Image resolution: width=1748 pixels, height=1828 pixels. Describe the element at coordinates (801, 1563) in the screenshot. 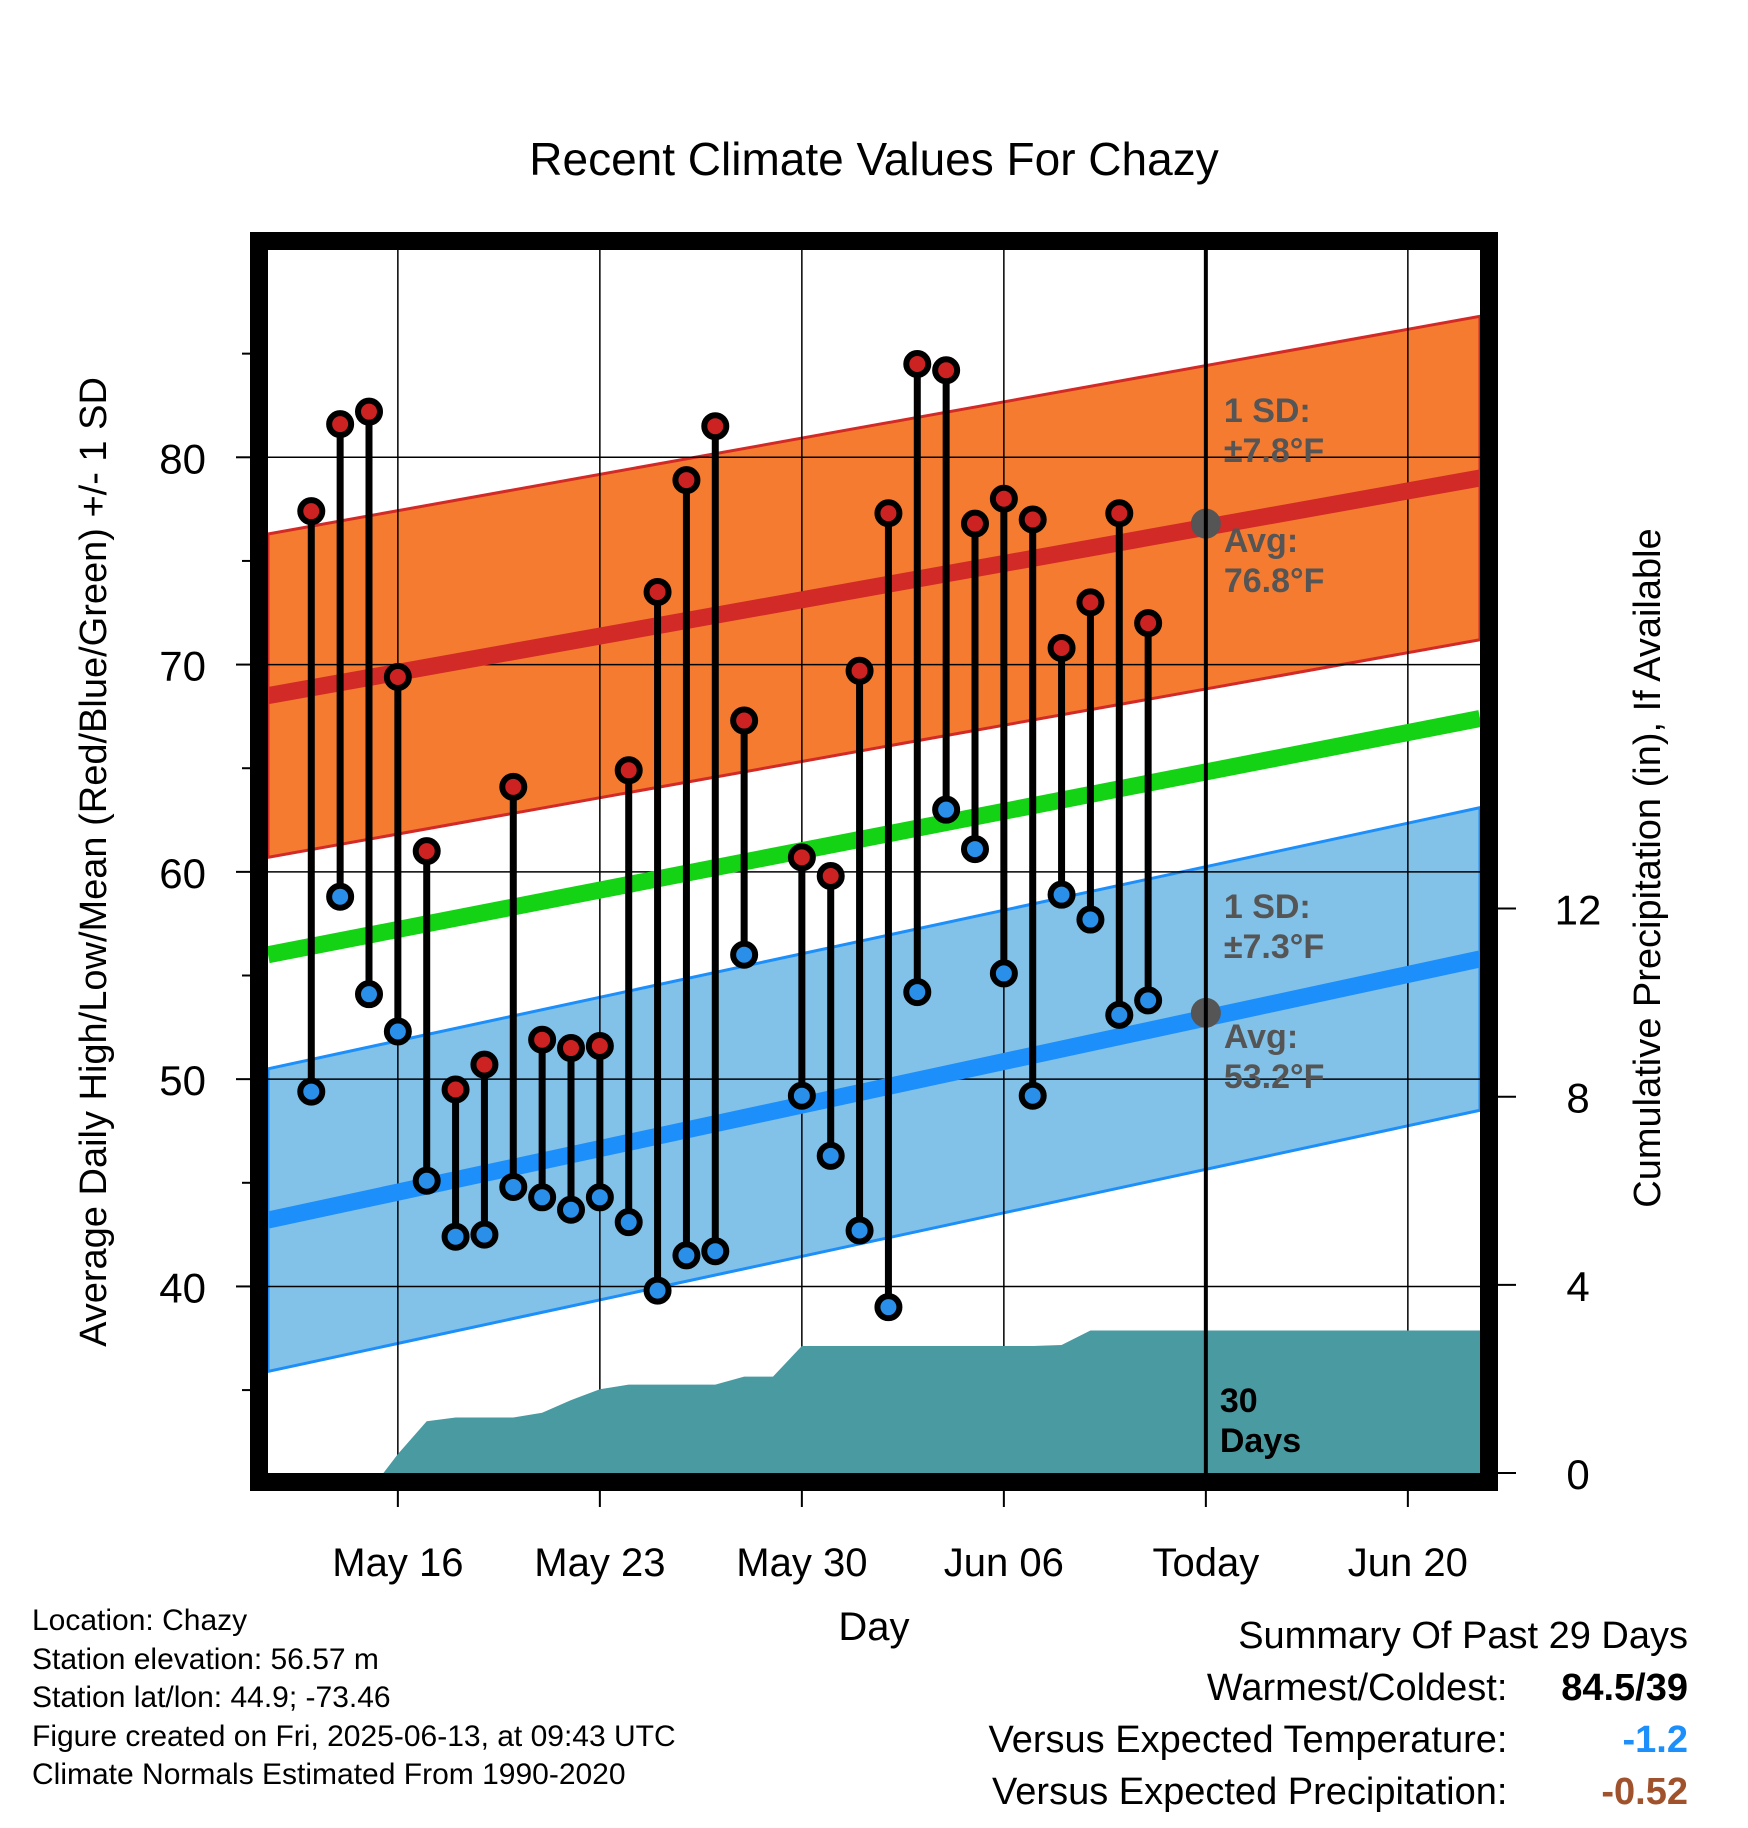

I see `x-tick-label: May 30` at that location.